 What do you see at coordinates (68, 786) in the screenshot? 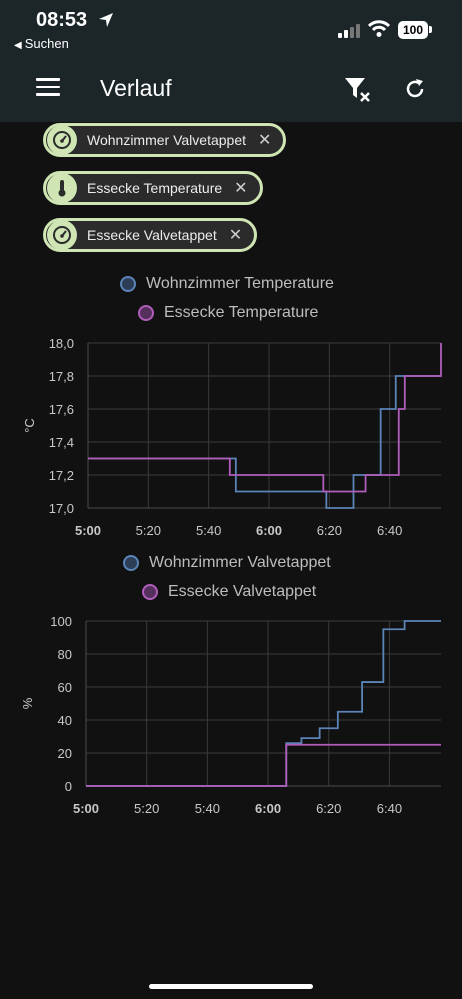
I see `y-tick-label: 0` at bounding box center [68, 786].